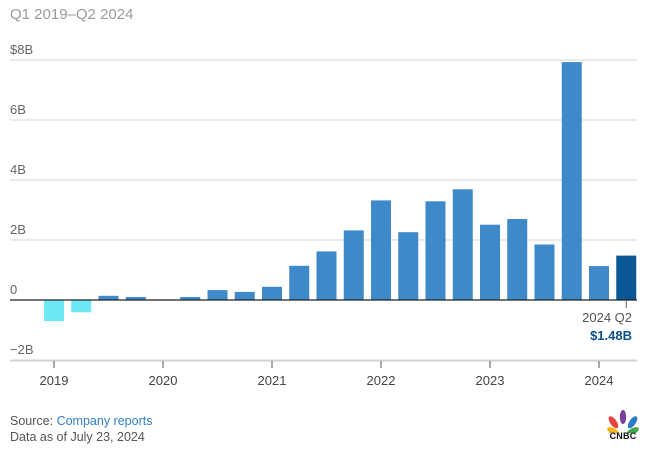  I want to click on y-tick-label: 6B, so click(18, 109).